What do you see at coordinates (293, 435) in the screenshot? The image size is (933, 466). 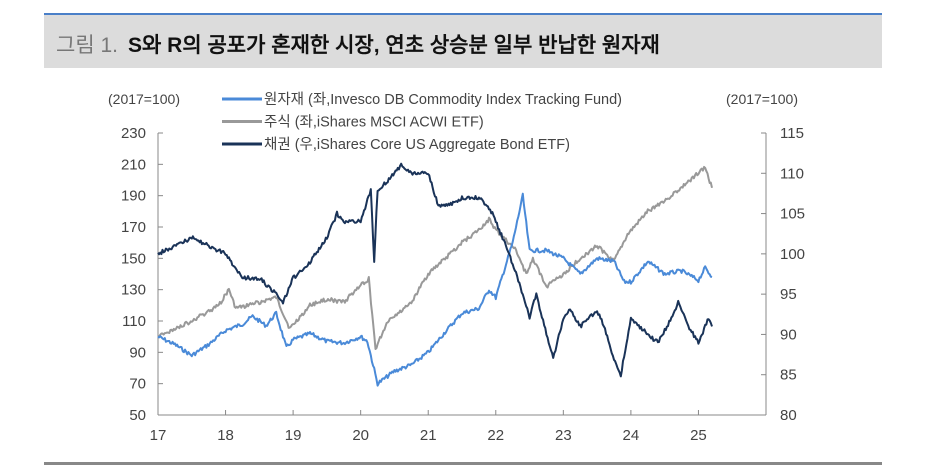 I see `x-tick-label: 19` at bounding box center [293, 435].